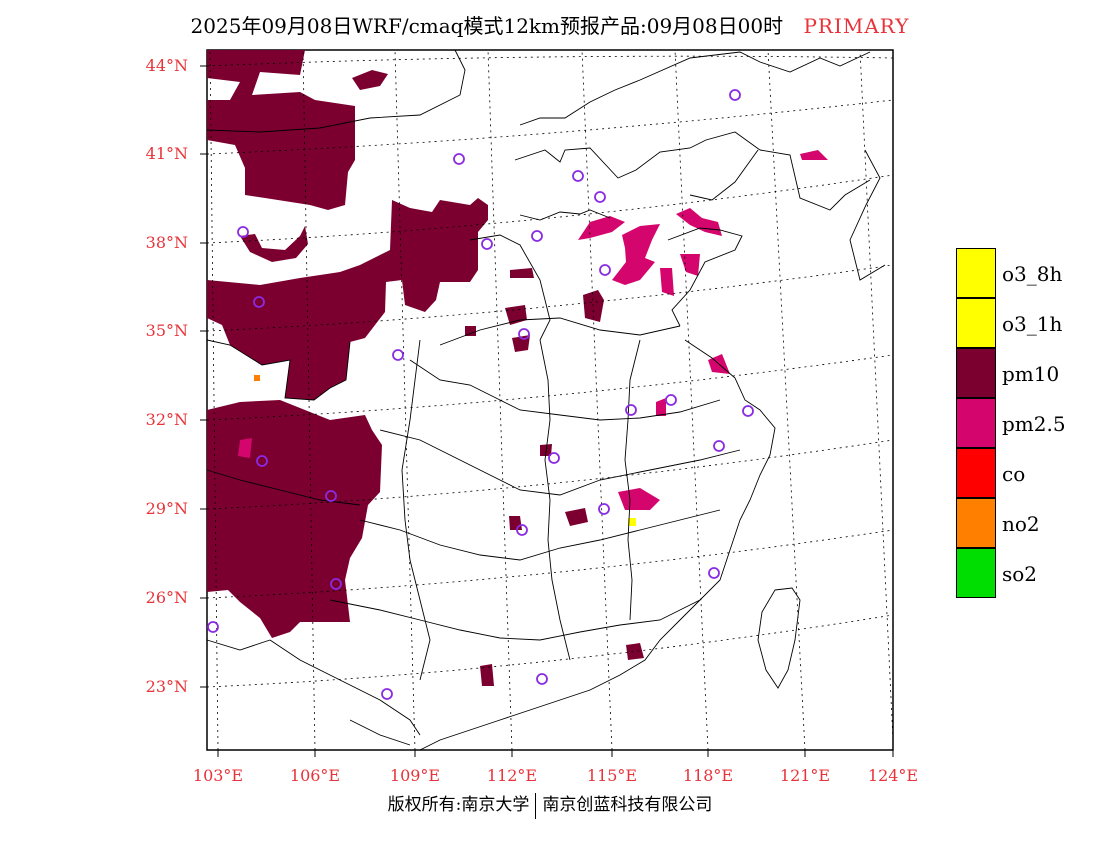 The height and width of the screenshot is (850, 1100). I want to click on legend-swatch-o3-8h, so click(976, 273).